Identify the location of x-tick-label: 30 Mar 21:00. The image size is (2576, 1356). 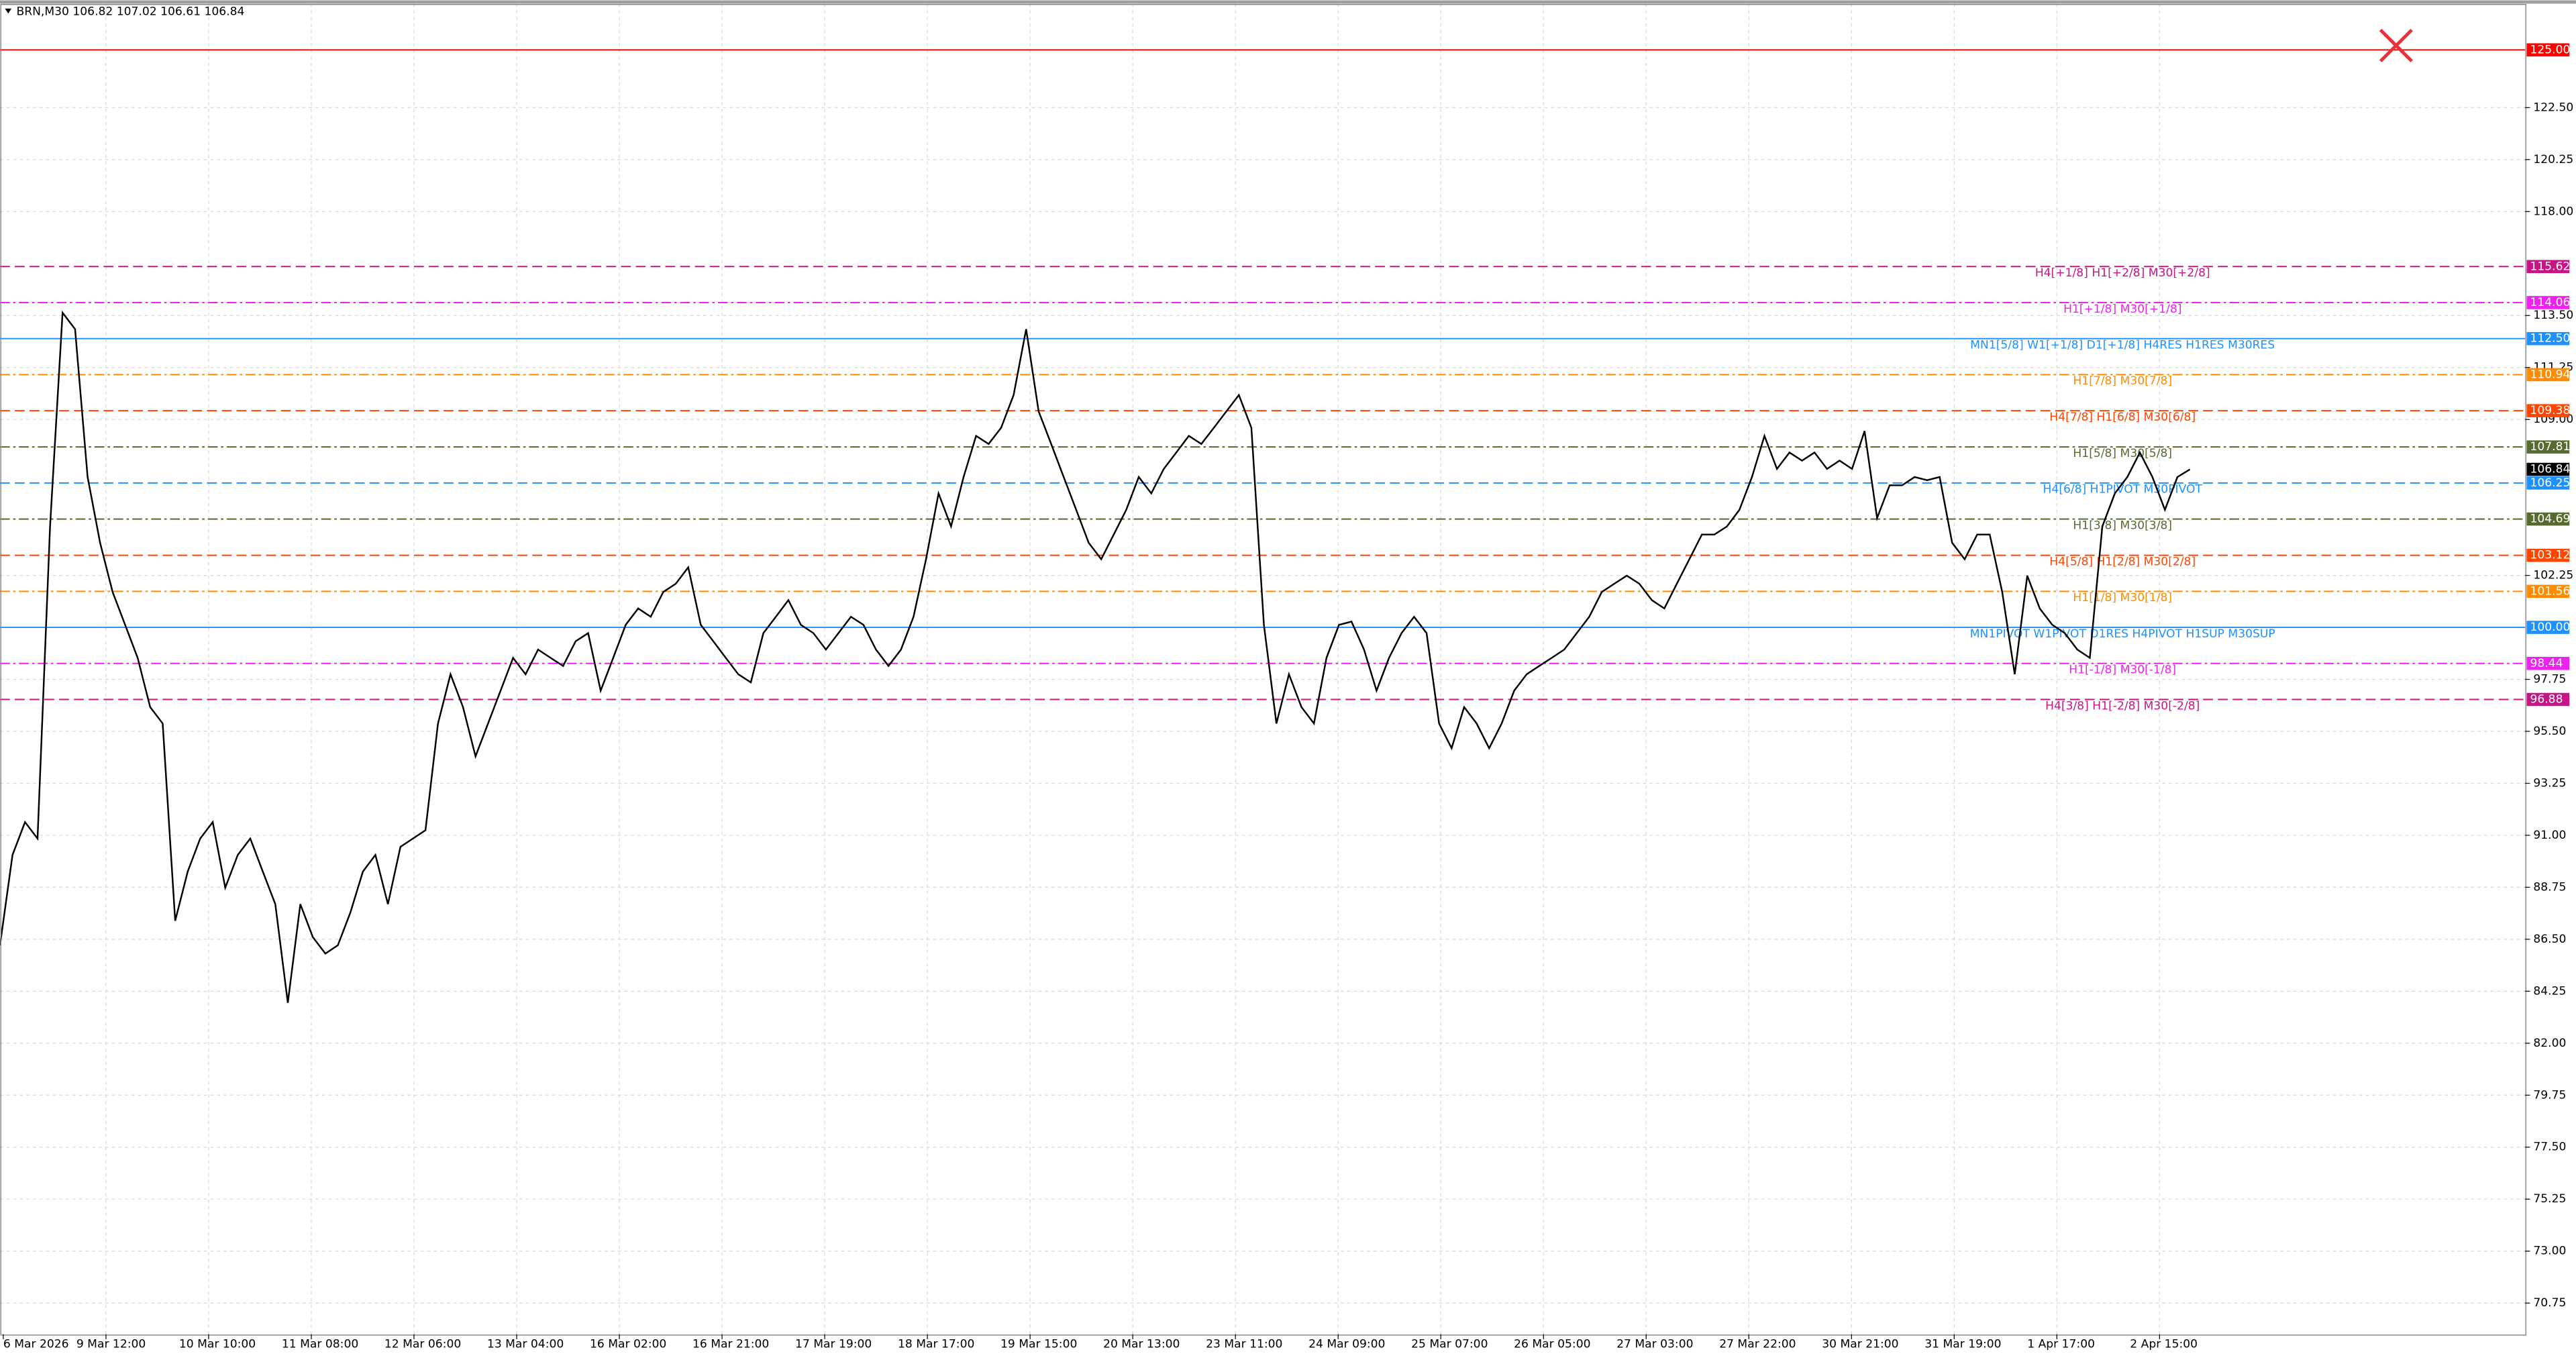
(1860, 1344).